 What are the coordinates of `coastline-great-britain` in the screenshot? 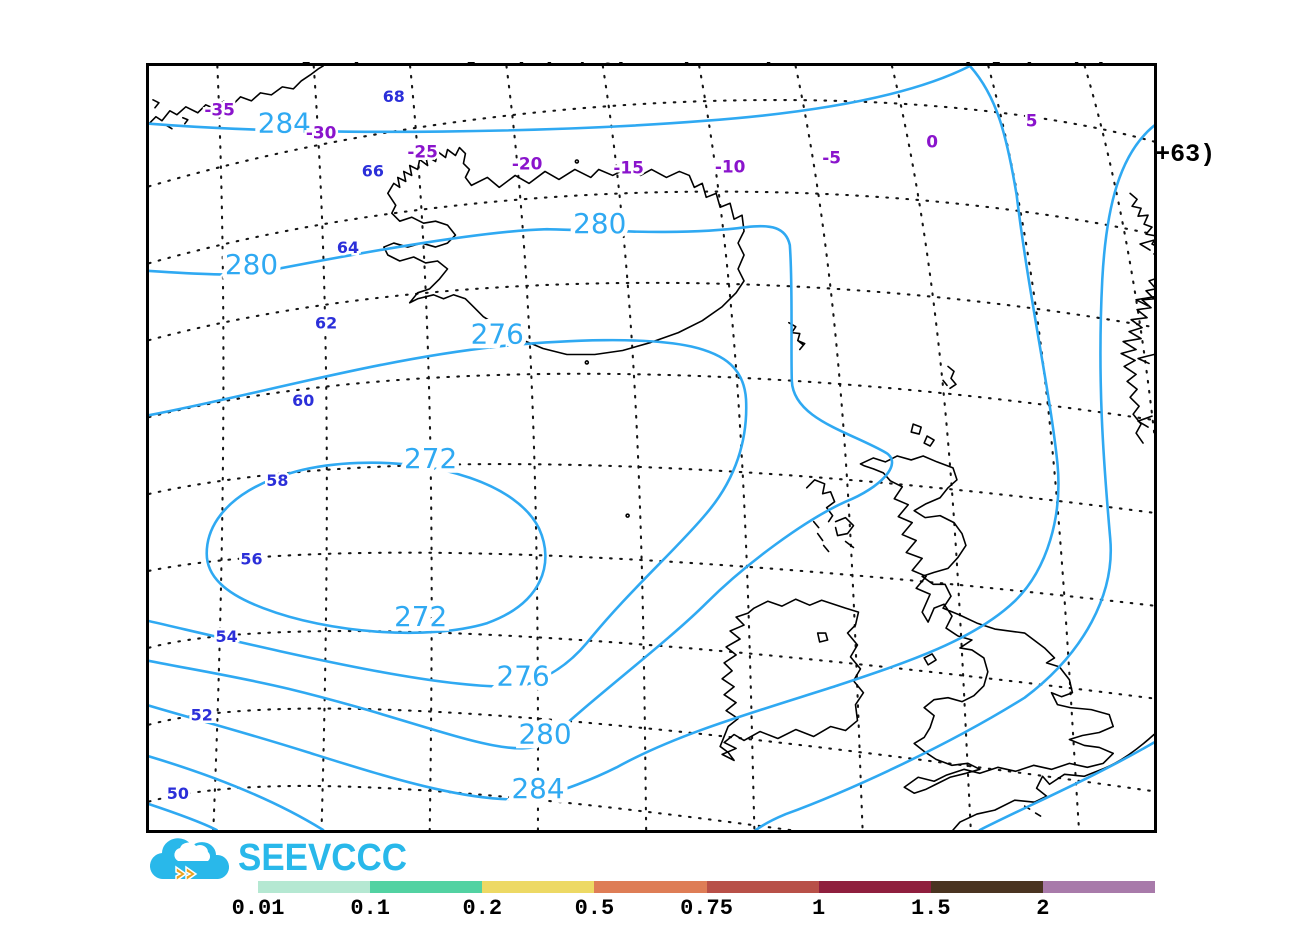 It's located at (986, 624).